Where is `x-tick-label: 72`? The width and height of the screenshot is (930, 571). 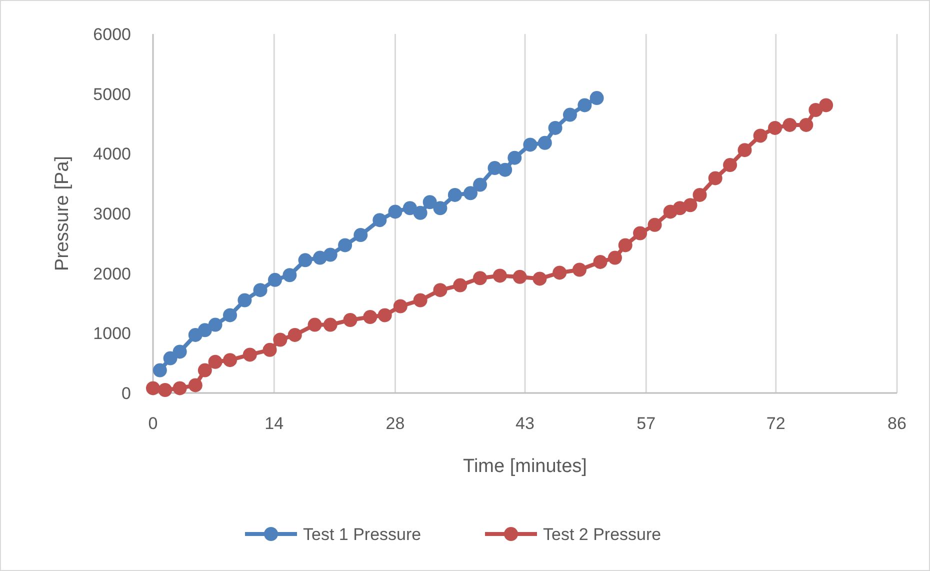 x-tick-label: 72 is located at coordinates (776, 423).